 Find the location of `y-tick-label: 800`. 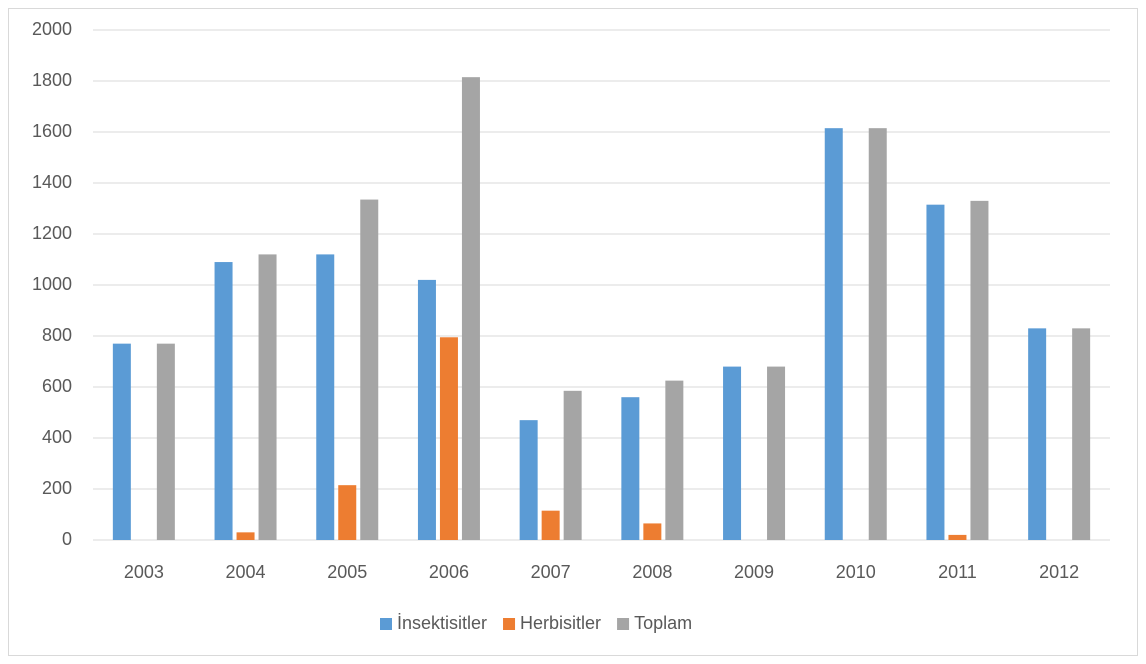

y-tick-label: 800 is located at coordinates (57, 335).